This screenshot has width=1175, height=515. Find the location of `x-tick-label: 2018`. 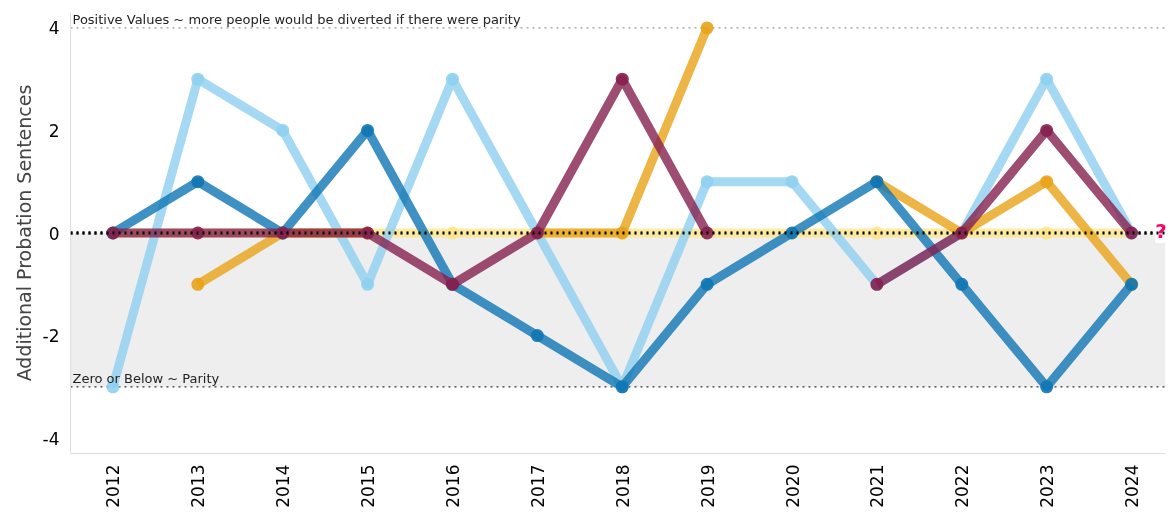

x-tick-label: 2018 is located at coordinates (622, 486).